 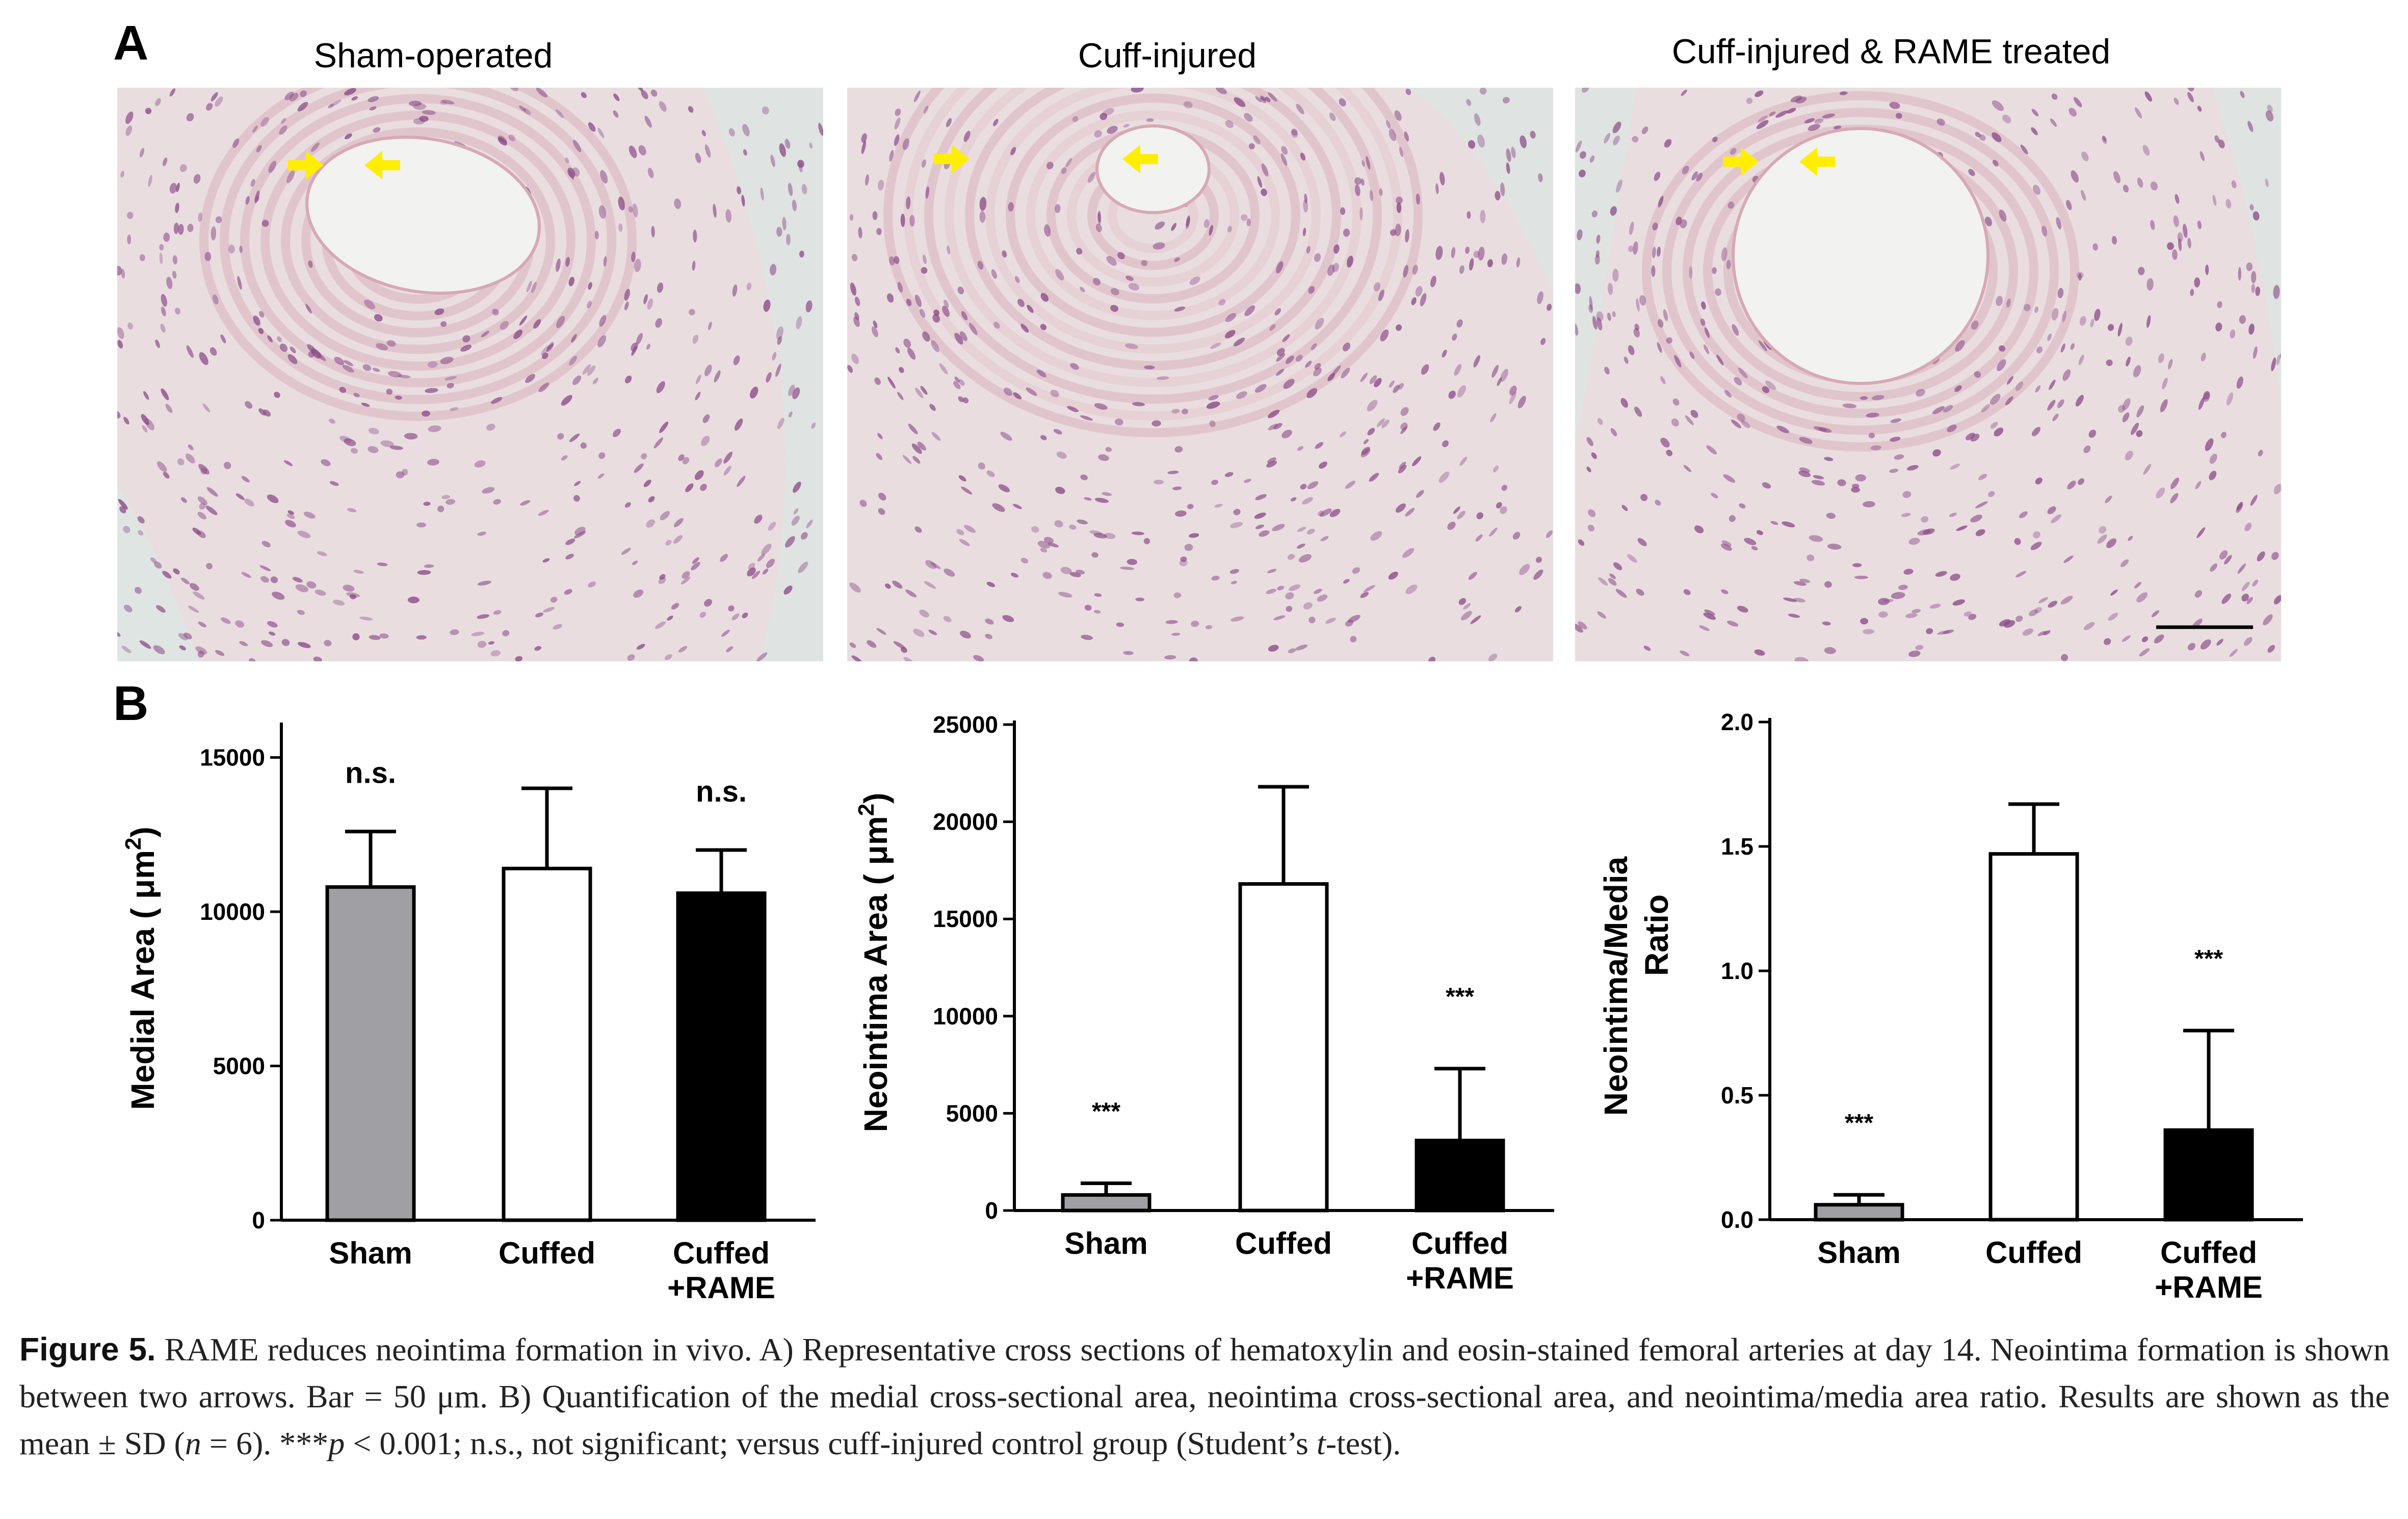 What do you see at coordinates (193, 1443) in the screenshot?
I see `caption-n: n` at bounding box center [193, 1443].